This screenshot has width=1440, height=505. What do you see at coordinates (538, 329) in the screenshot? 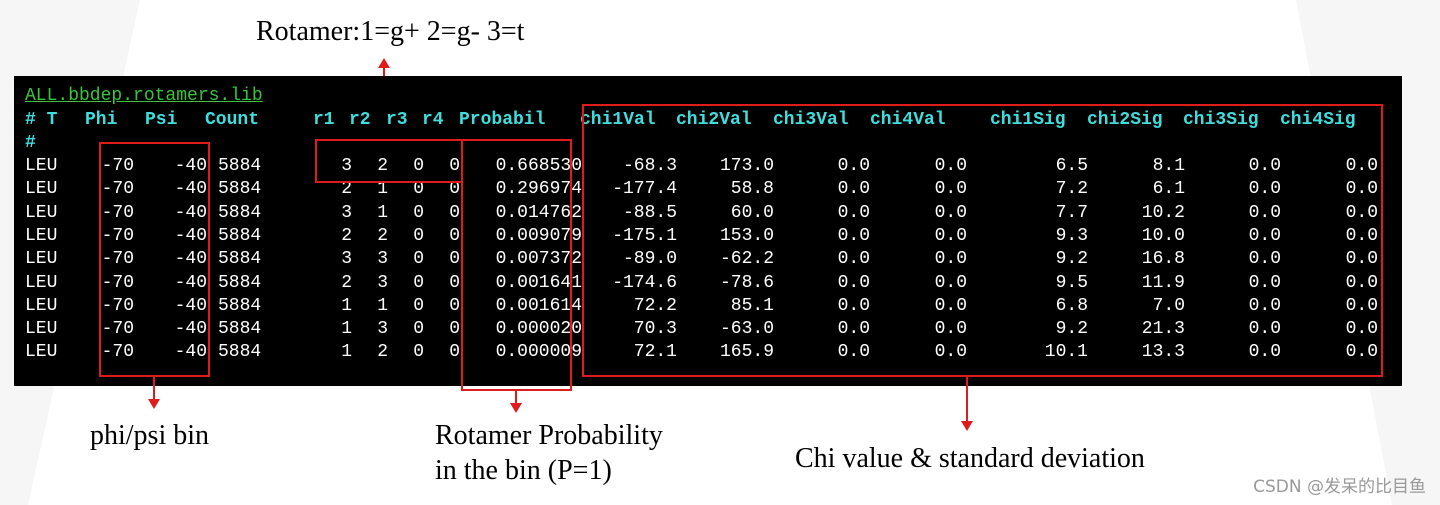
I see `cell-probability: 0.000020` at bounding box center [538, 329].